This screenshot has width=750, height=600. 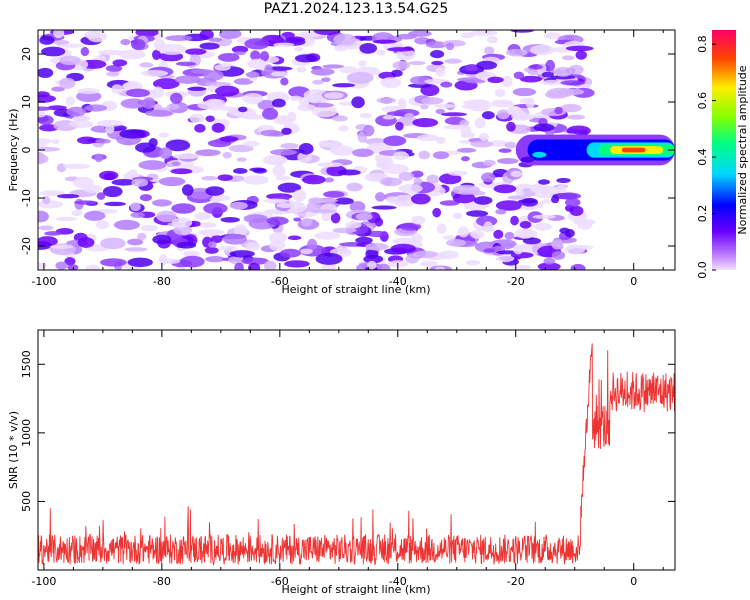 I want to click on colorbar-tick-label: 0.2, so click(x=702, y=214).